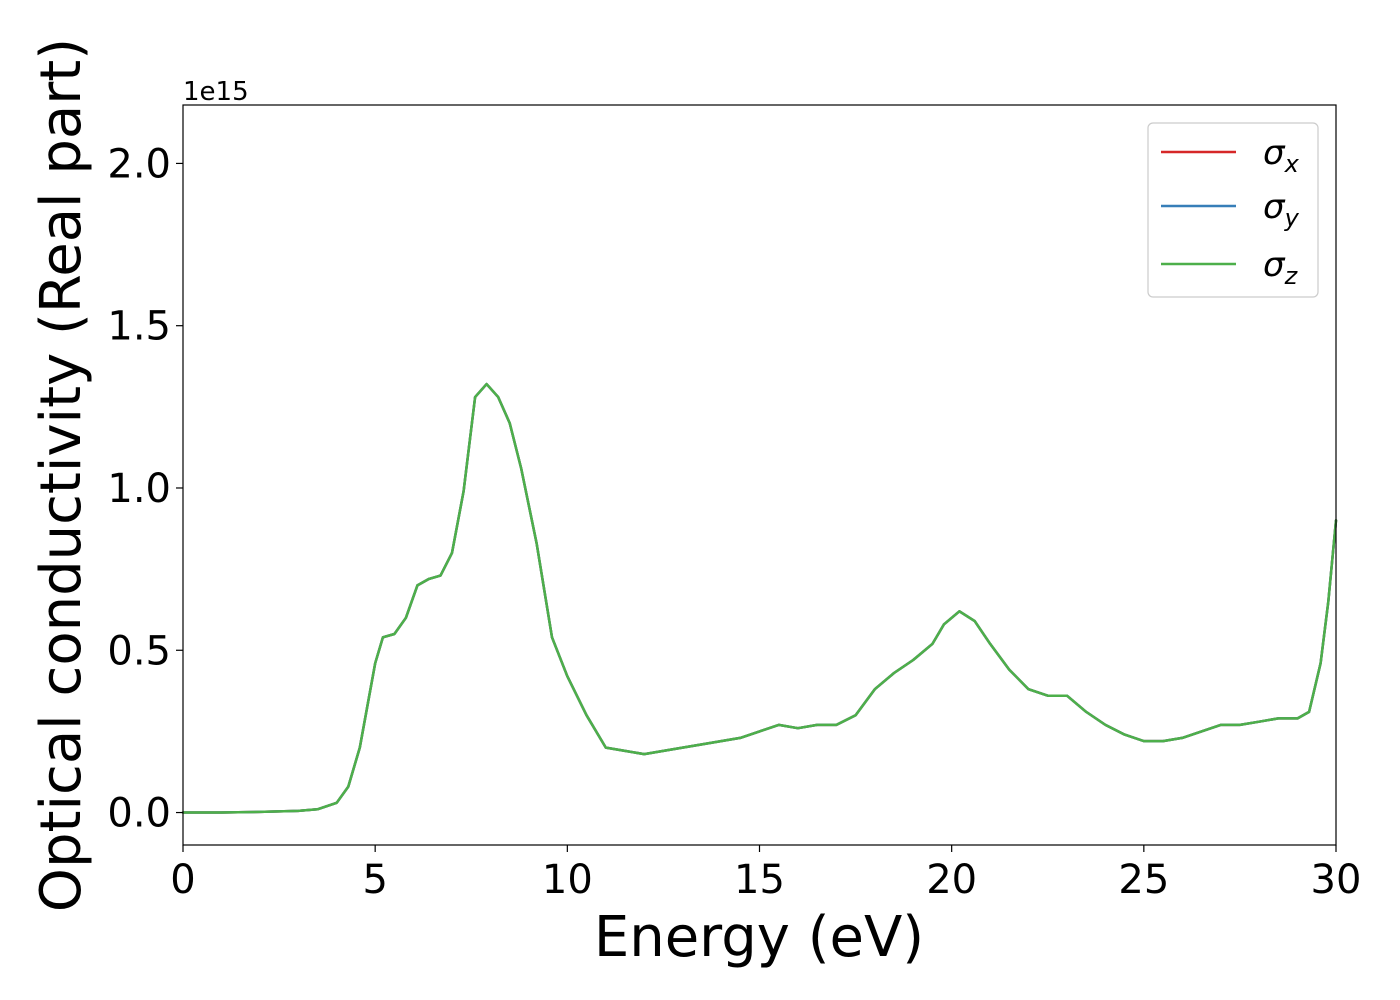 This screenshot has width=1400, height=1000. What do you see at coordinates (759, 937) in the screenshot?
I see `x-axis-label: Energy (eV)` at bounding box center [759, 937].